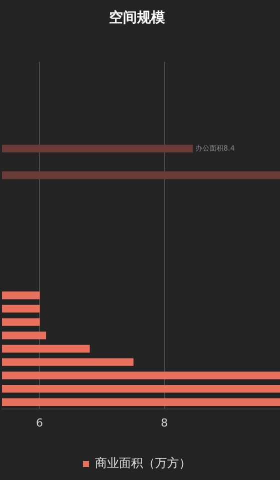 The height and width of the screenshot is (480, 280). Describe the element at coordinates (143, 463) in the screenshot. I see `legend-label: 商业面积（万方）` at that location.